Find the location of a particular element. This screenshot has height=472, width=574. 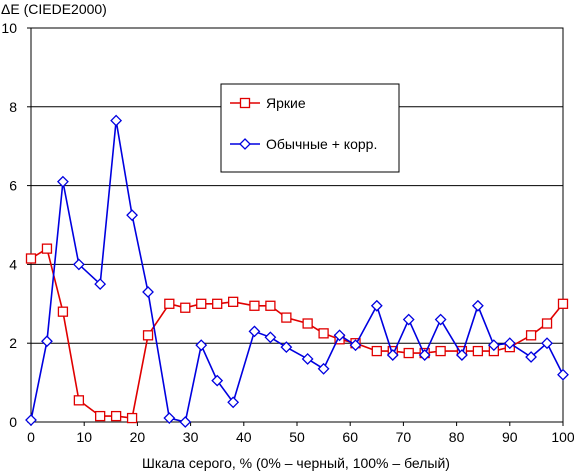

legend-entry: Обычные + корр. is located at coordinates (303, 144).